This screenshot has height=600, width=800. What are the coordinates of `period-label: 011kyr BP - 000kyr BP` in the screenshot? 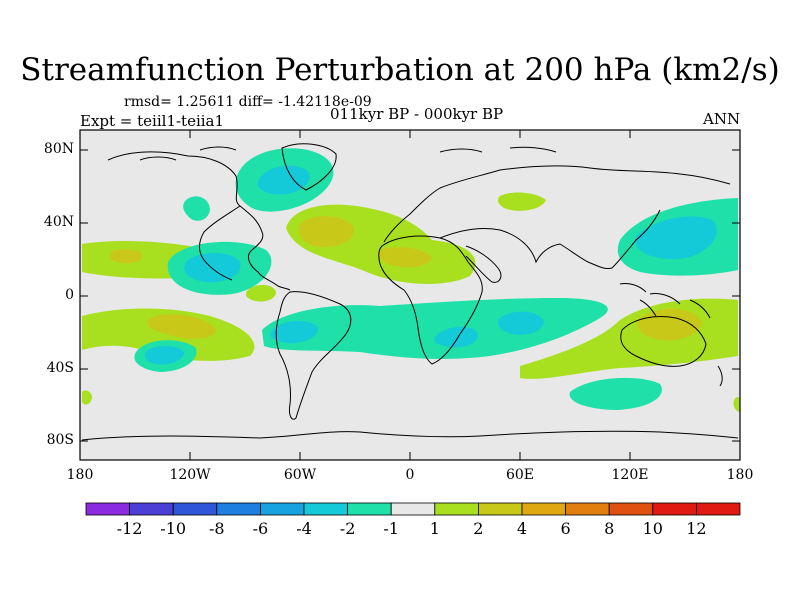 It's located at (417, 114).